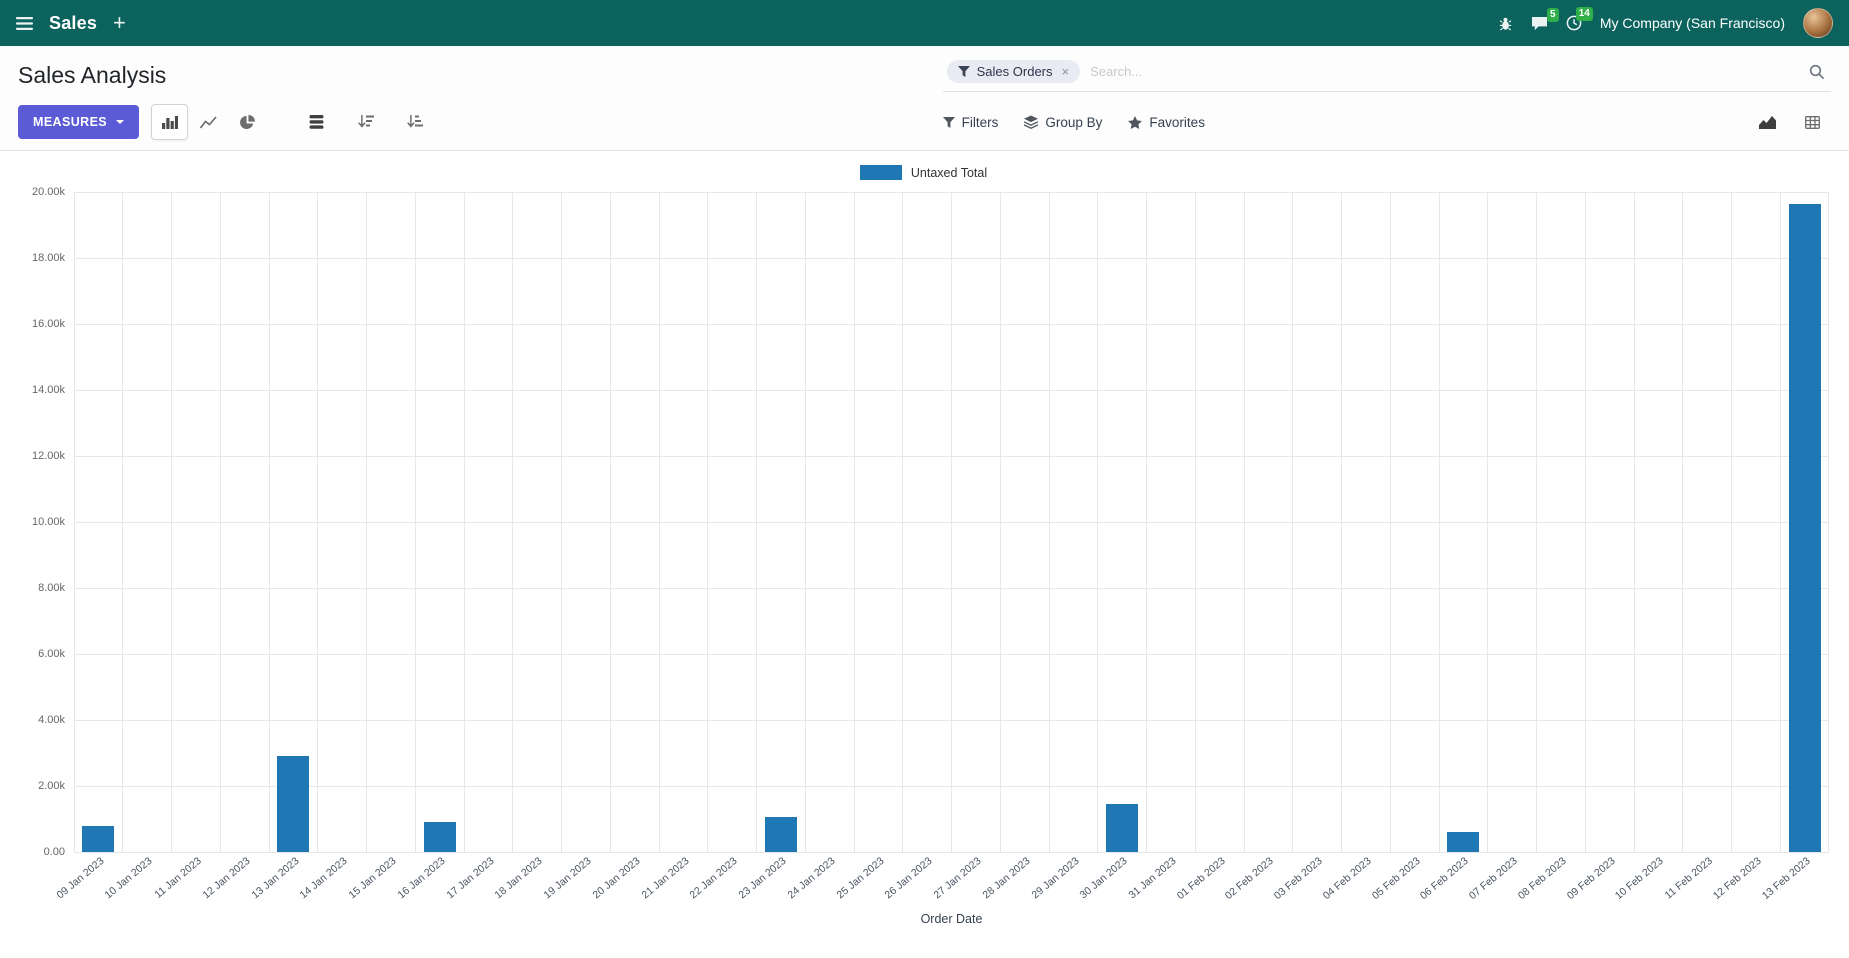 This screenshot has height=958, width=1849. Describe the element at coordinates (1298, 879) in the screenshot. I see `x-tick-label: 03 Feb 2023` at that location.